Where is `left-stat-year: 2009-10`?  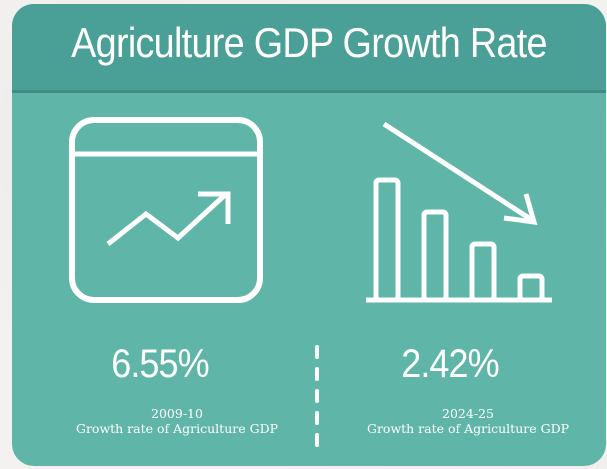 left-stat-year: 2009-10 is located at coordinates (177, 413).